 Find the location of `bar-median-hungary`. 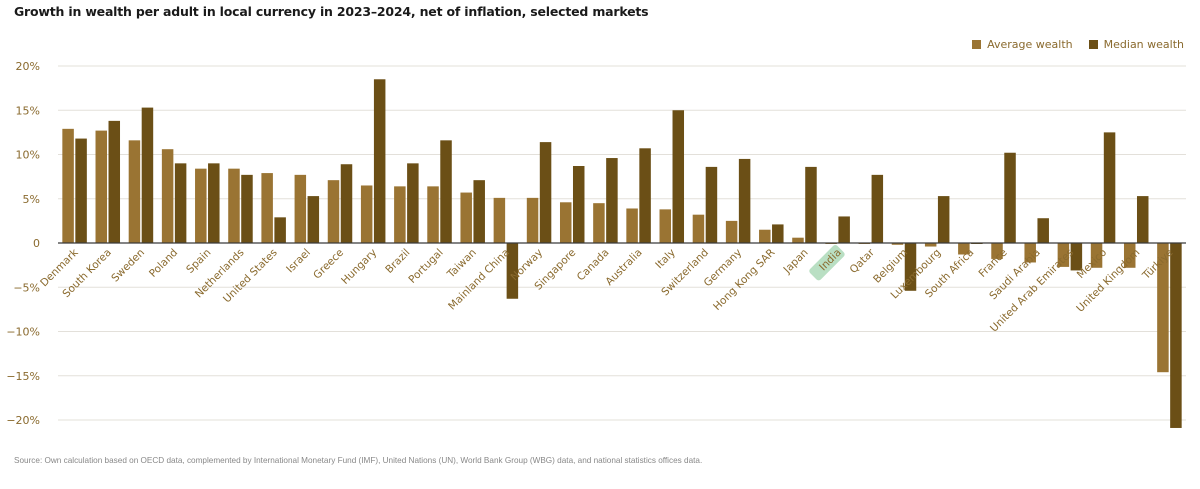

bar-median-hungary is located at coordinates (379, 161).